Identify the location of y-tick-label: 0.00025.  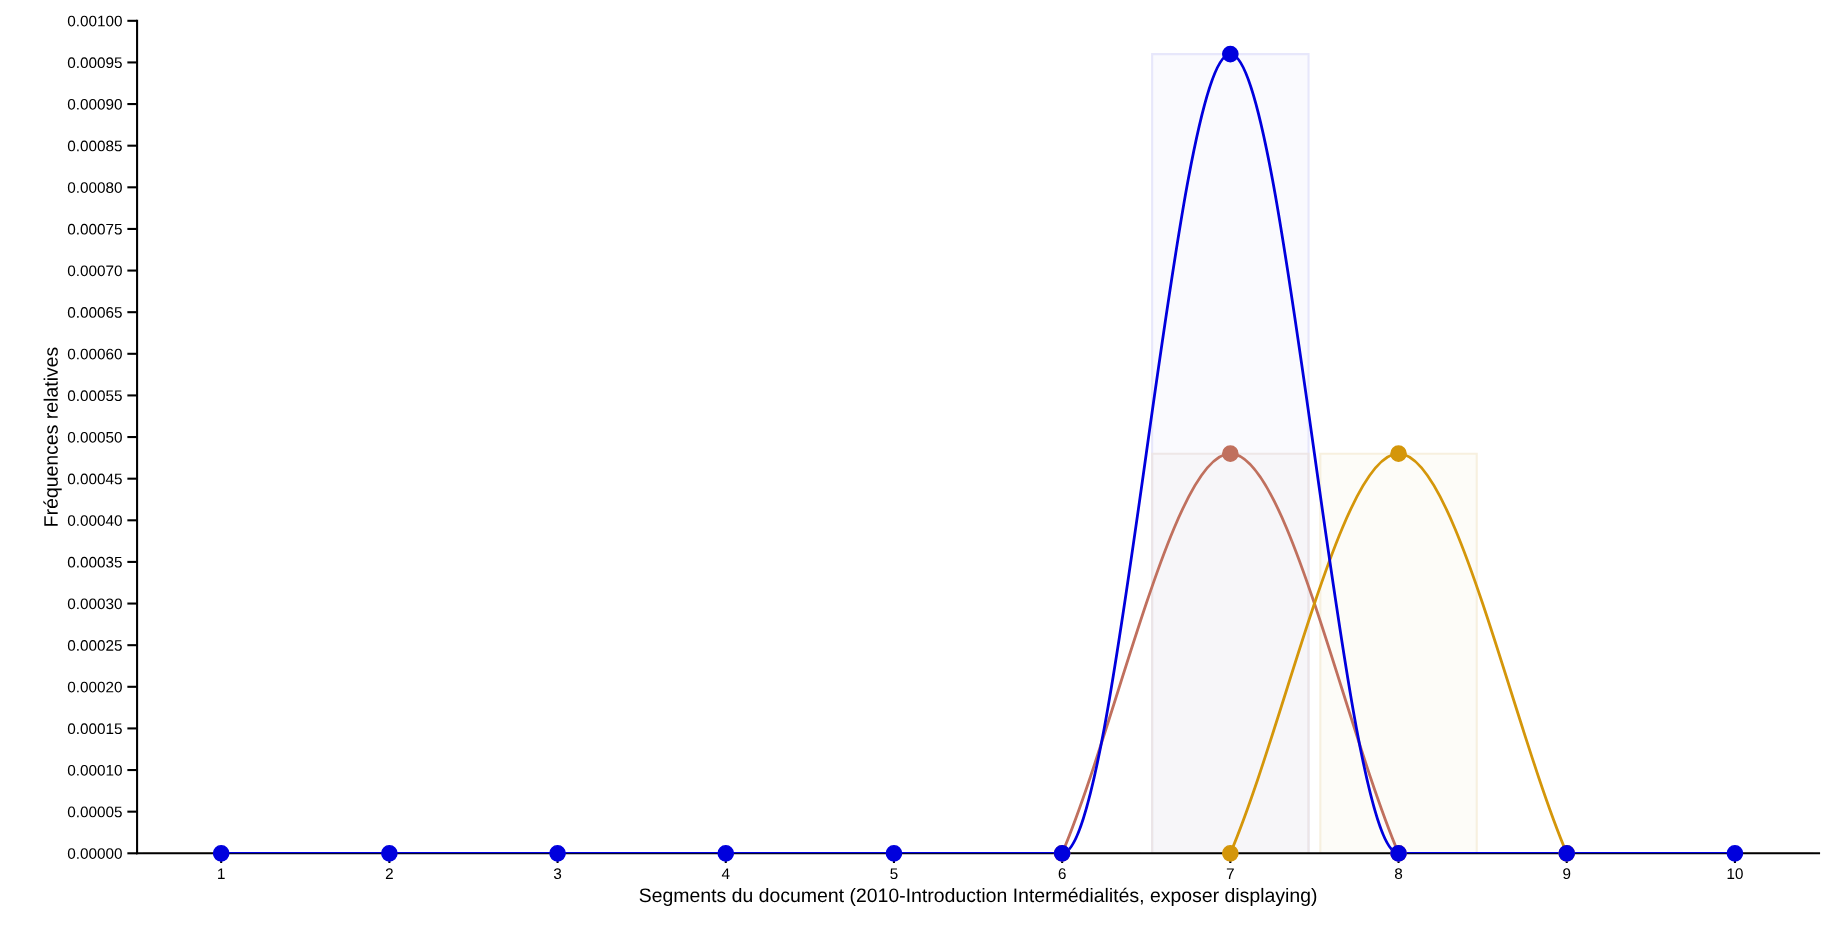
(94, 645).